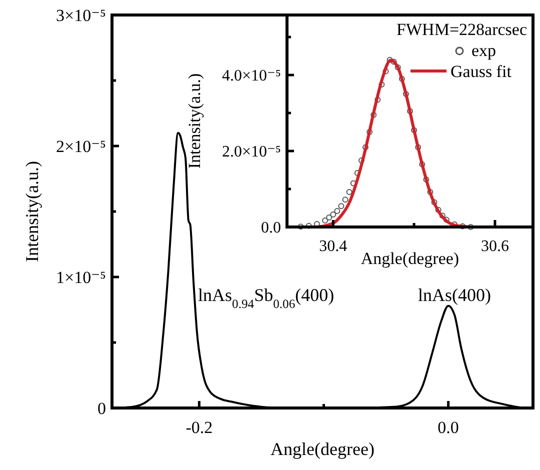  What do you see at coordinates (494, 246) in the screenshot?
I see `x-tick-label: 30.6` at bounding box center [494, 246].